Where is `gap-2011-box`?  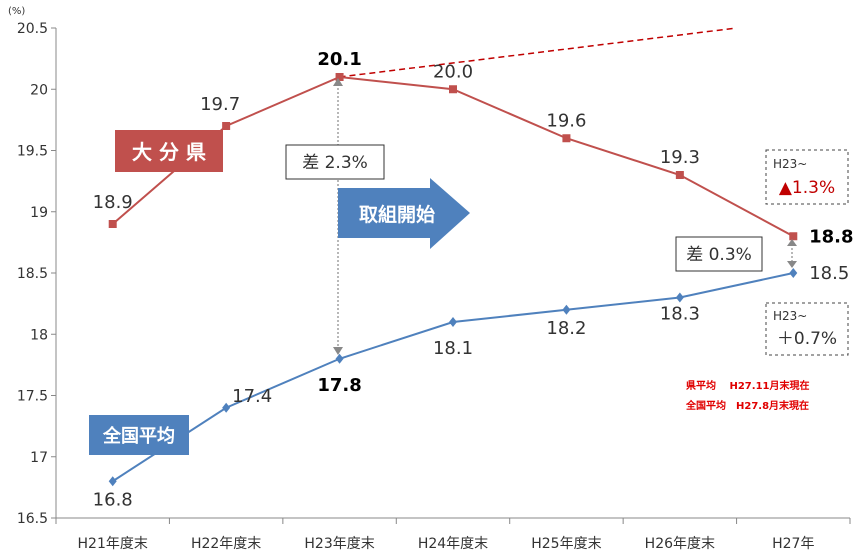 gap-2011-box is located at coordinates (335, 162).